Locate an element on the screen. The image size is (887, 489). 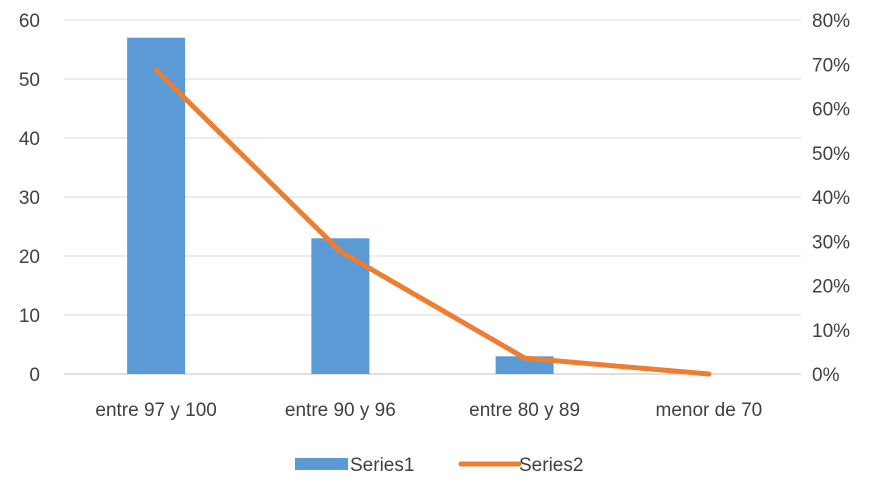
y-left-tick-label: 20 is located at coordinates (29, 257).